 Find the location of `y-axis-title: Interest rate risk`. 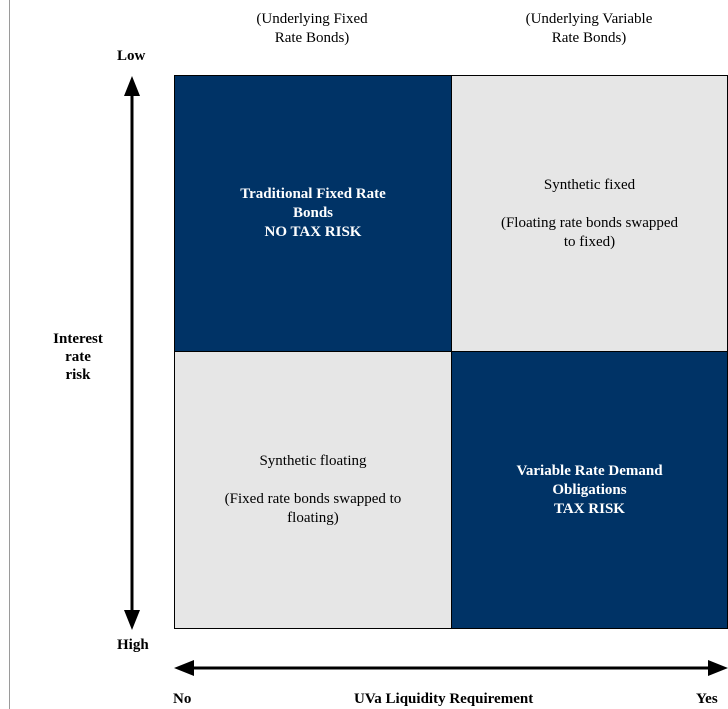

y-axis-title: Interest rate risk is located at coordinates (78, 357).